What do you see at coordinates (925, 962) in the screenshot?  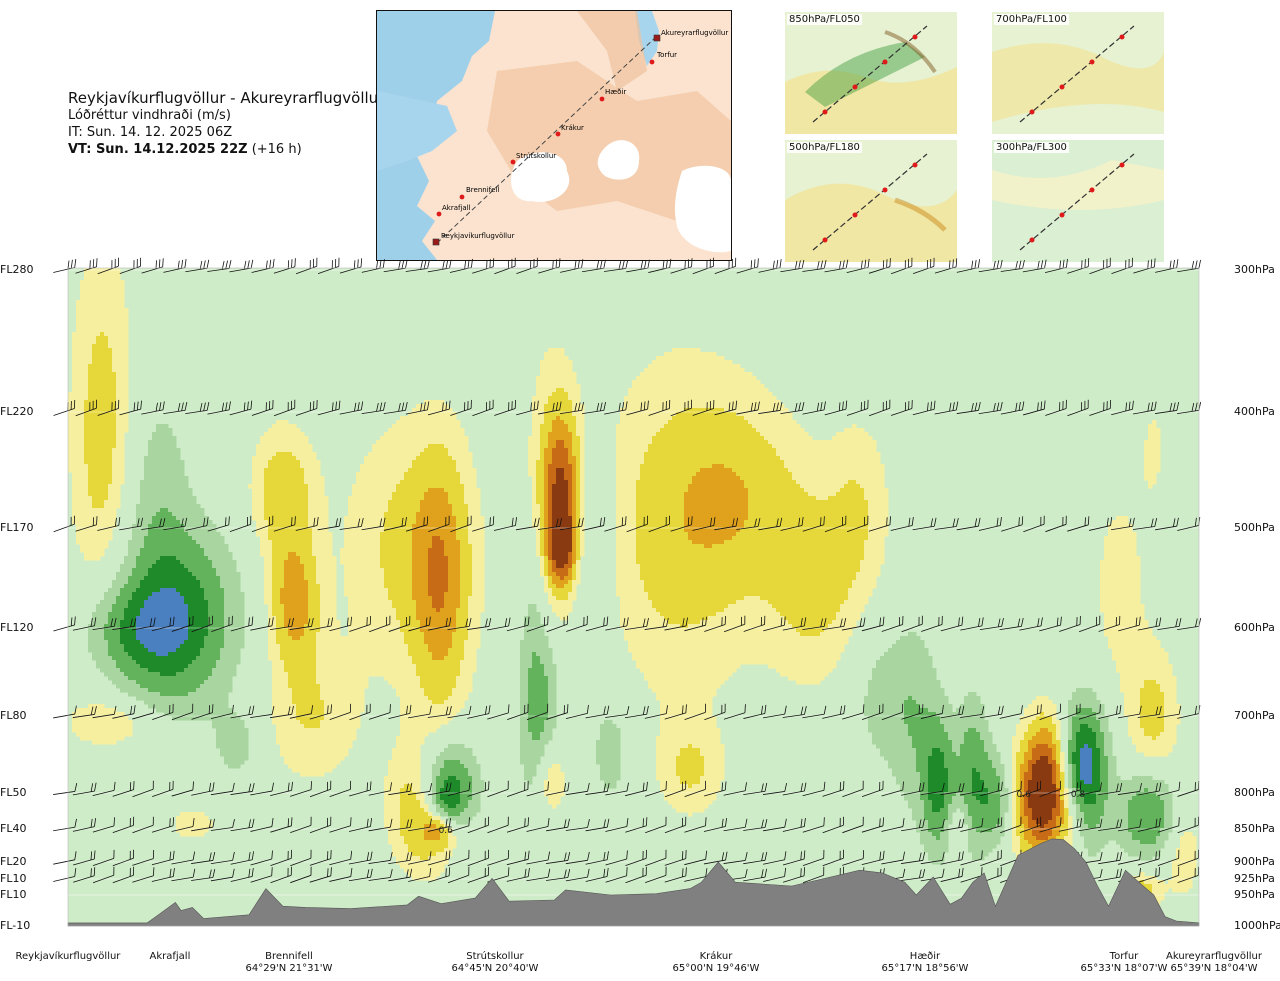 I see `route-point-label: Hæðir 65°17'N 18°56'W` at bounding box center [925, 962].